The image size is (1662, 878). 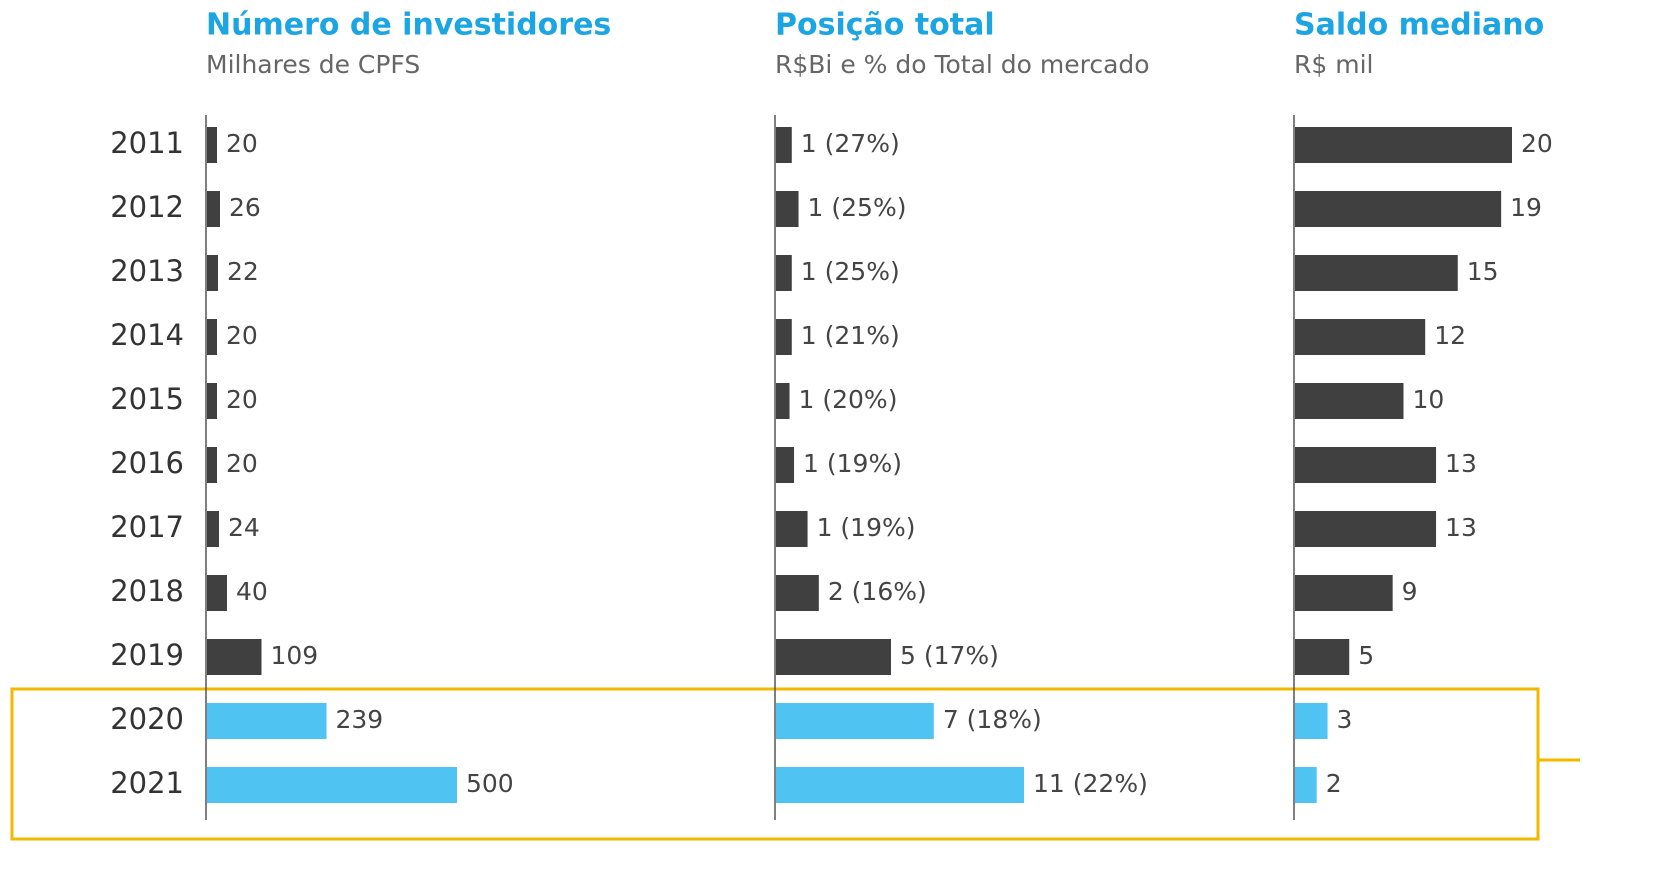 I want to click on value-label: 5 (17%), so click(x=949, y=655).